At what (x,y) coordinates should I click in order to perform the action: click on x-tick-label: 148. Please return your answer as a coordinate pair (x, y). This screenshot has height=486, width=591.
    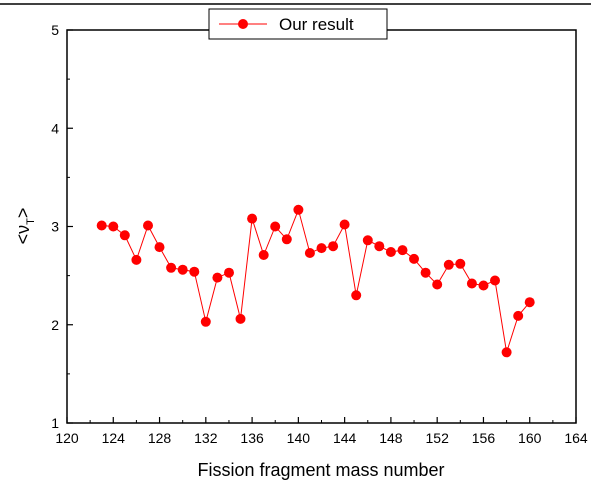
    Looking at the image, I should click on (391, 438).